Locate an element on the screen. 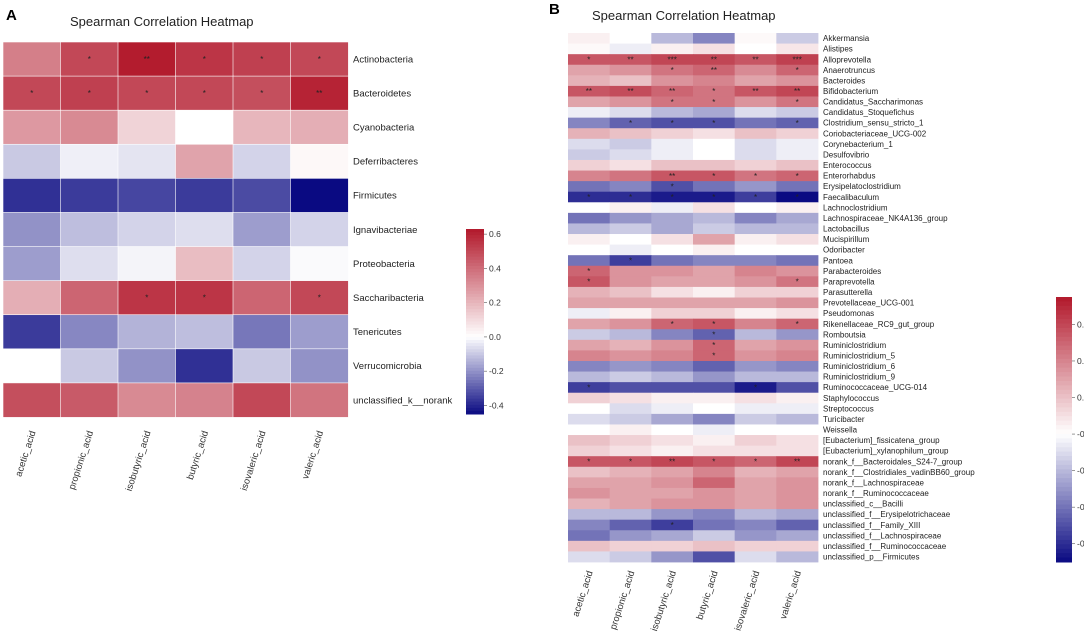  row-label-B: unclassified_f__Family_XIII is located at coordinates (871, 525).